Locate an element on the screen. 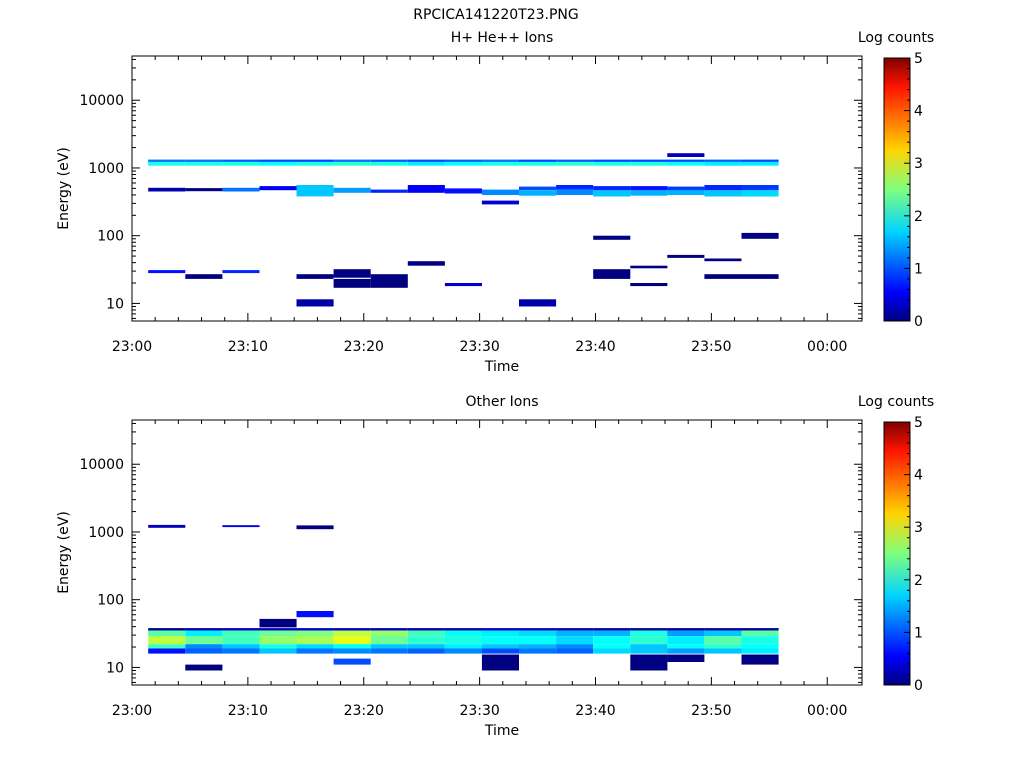 Image resolution: width=1024 pixels, height=768 pixels. figure-title: RPCICA141220T23.PNG is located at coordinates (495, 15).